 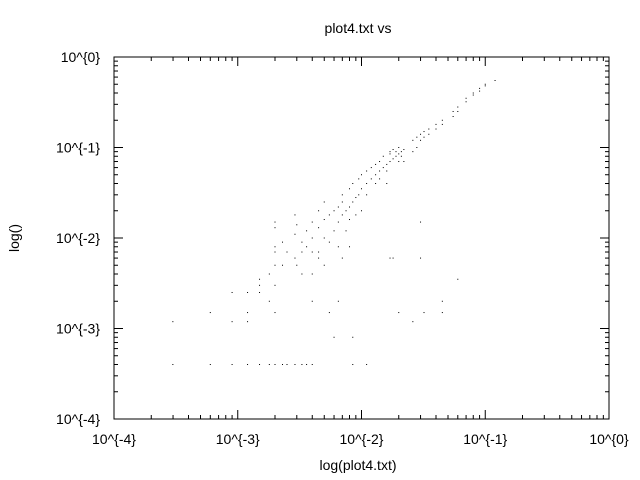 What do you see at coordinates (81, 57) in the screenshot?
I see `y-tick-label: 10^{0}` at bounding box center [81, 57].